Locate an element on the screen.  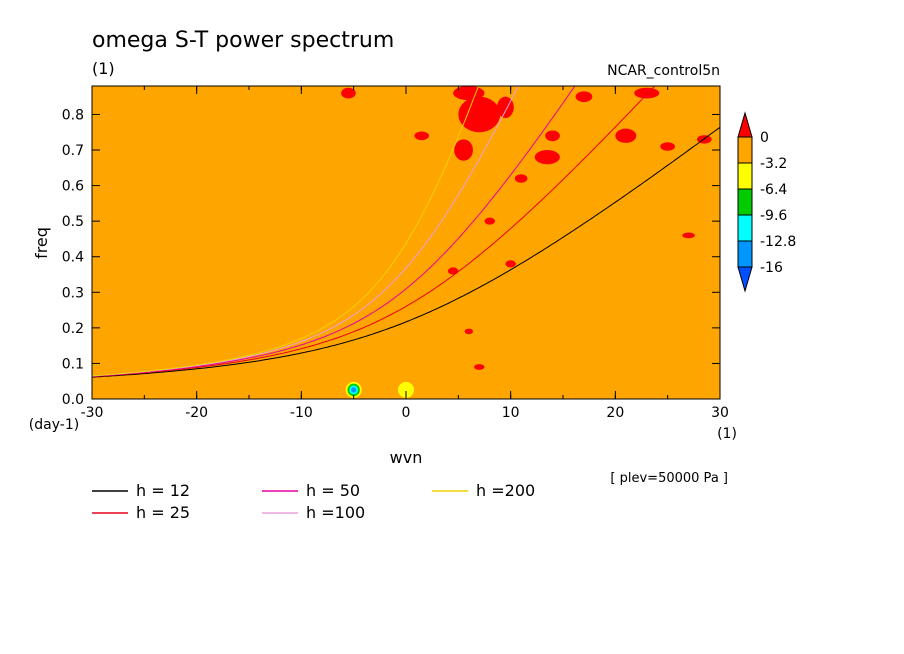
colorbar-level-label: -16 is located at coordinates (771, 268).